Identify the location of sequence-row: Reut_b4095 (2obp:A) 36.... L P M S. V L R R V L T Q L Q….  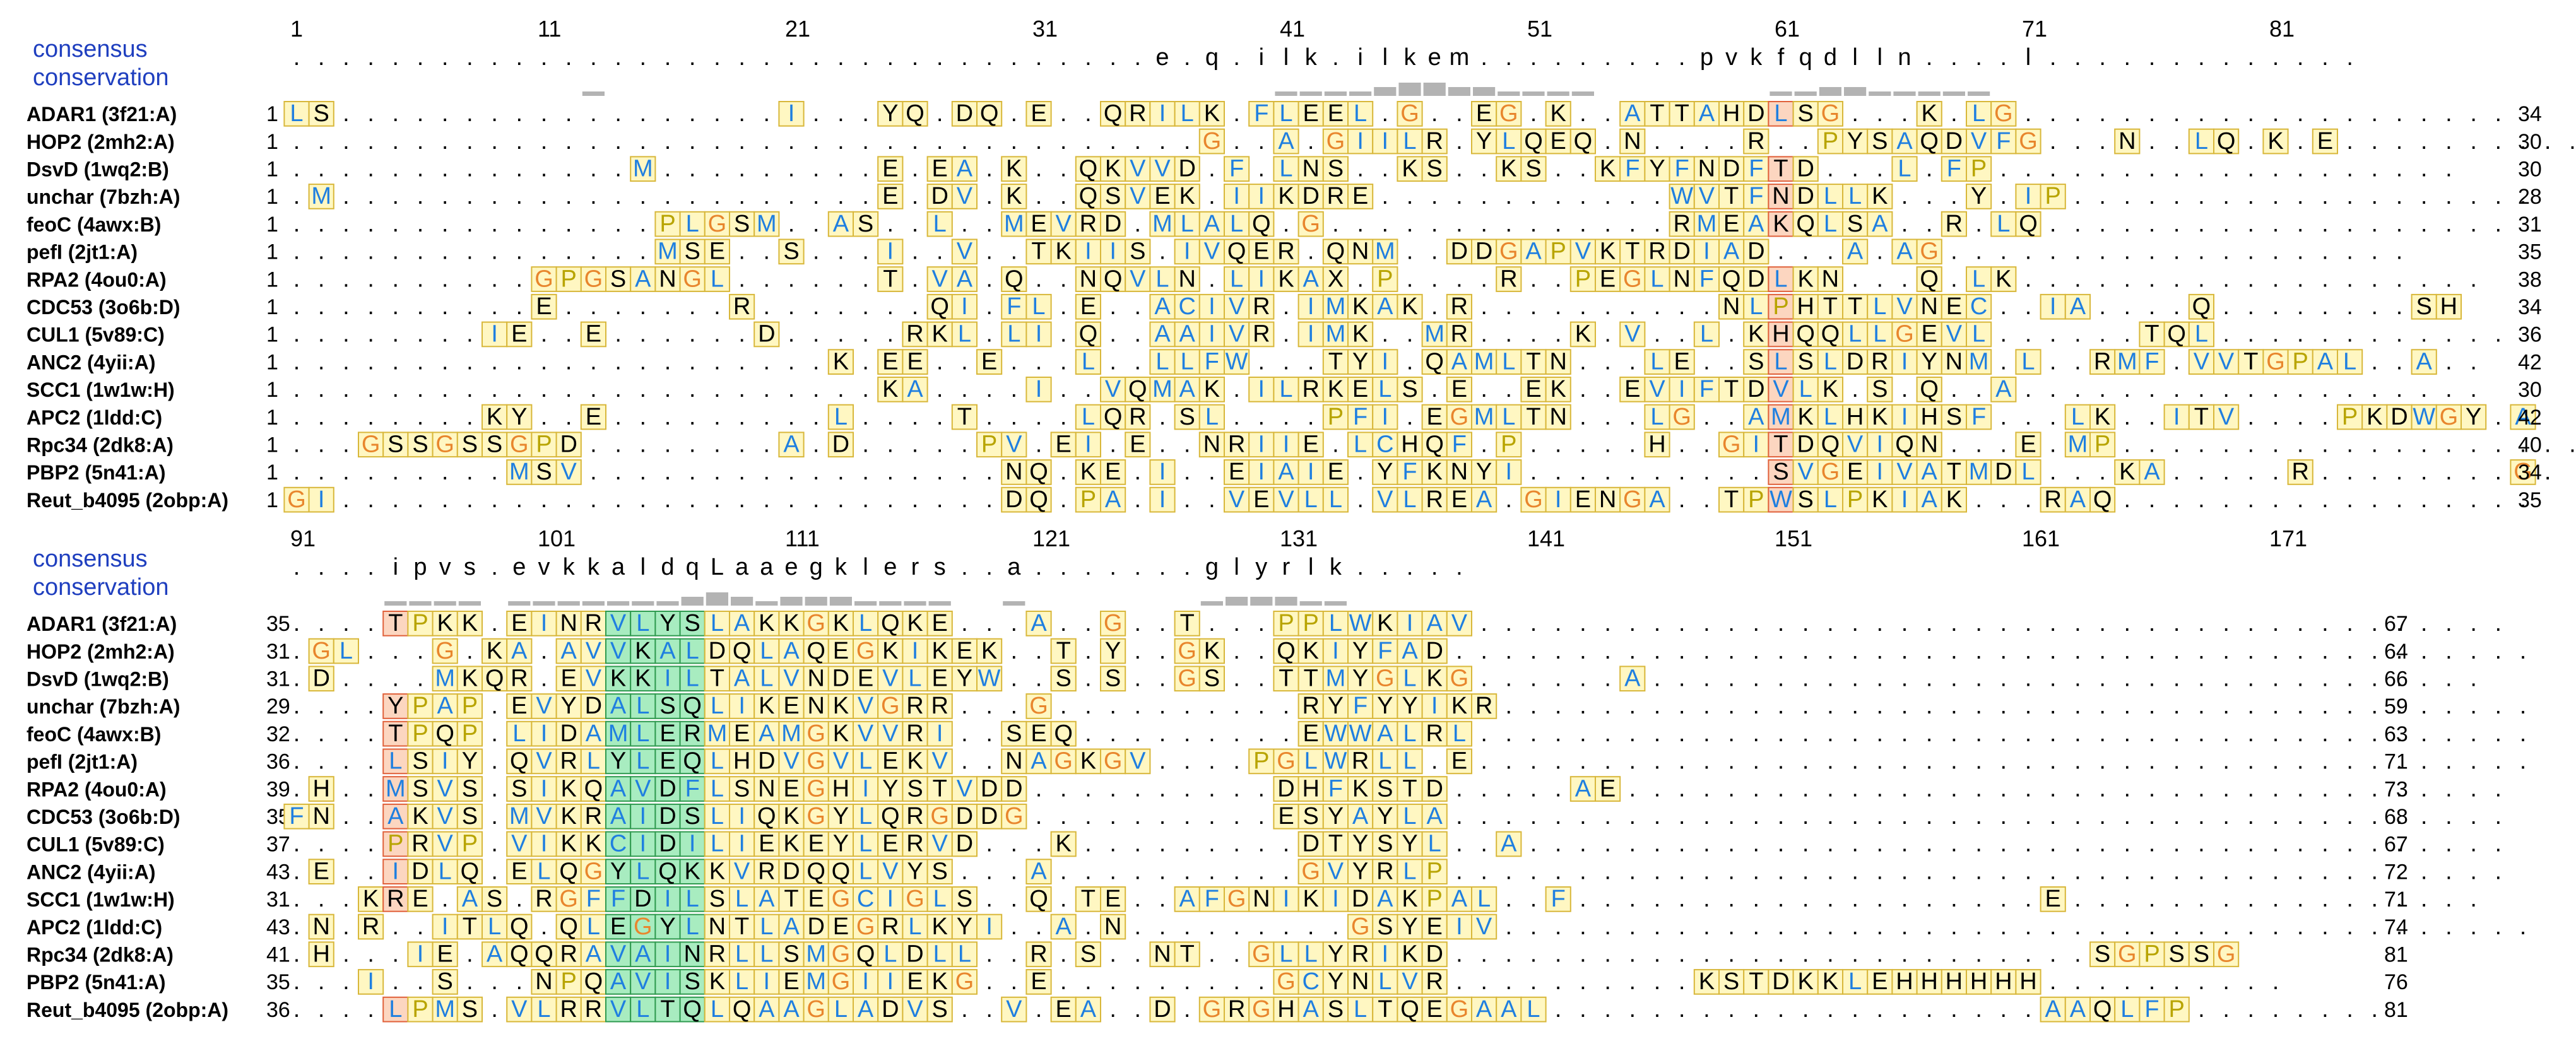
(1217, 1010).